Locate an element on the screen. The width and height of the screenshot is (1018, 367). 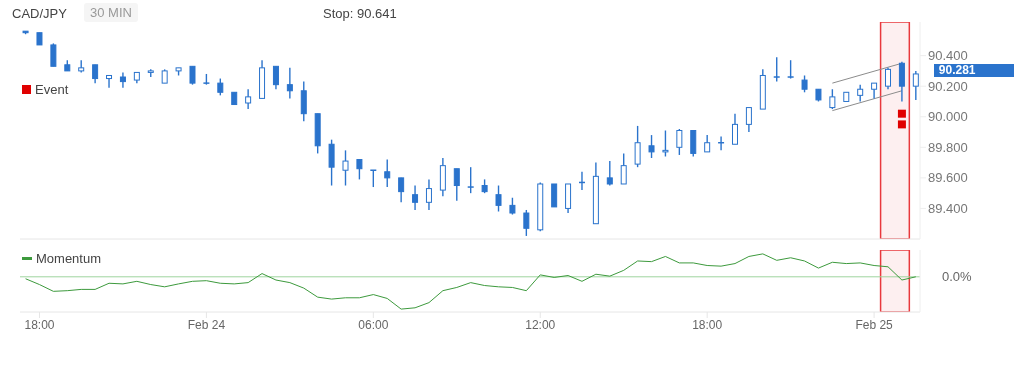
y-tick-label: 89.600 is located at coordinates (948, 178).